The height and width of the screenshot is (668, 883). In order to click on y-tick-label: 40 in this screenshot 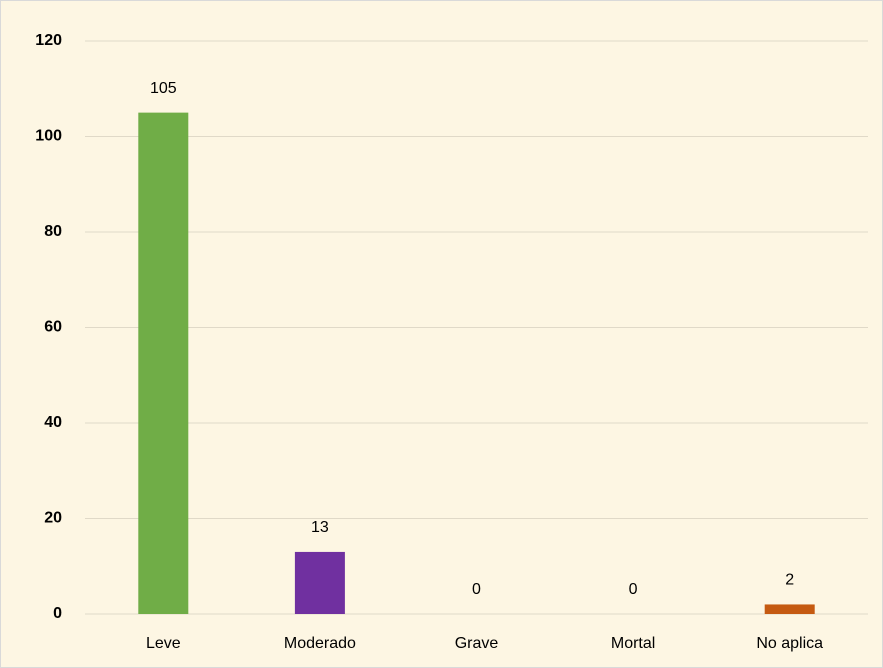, I will do `click(53, 422)`.